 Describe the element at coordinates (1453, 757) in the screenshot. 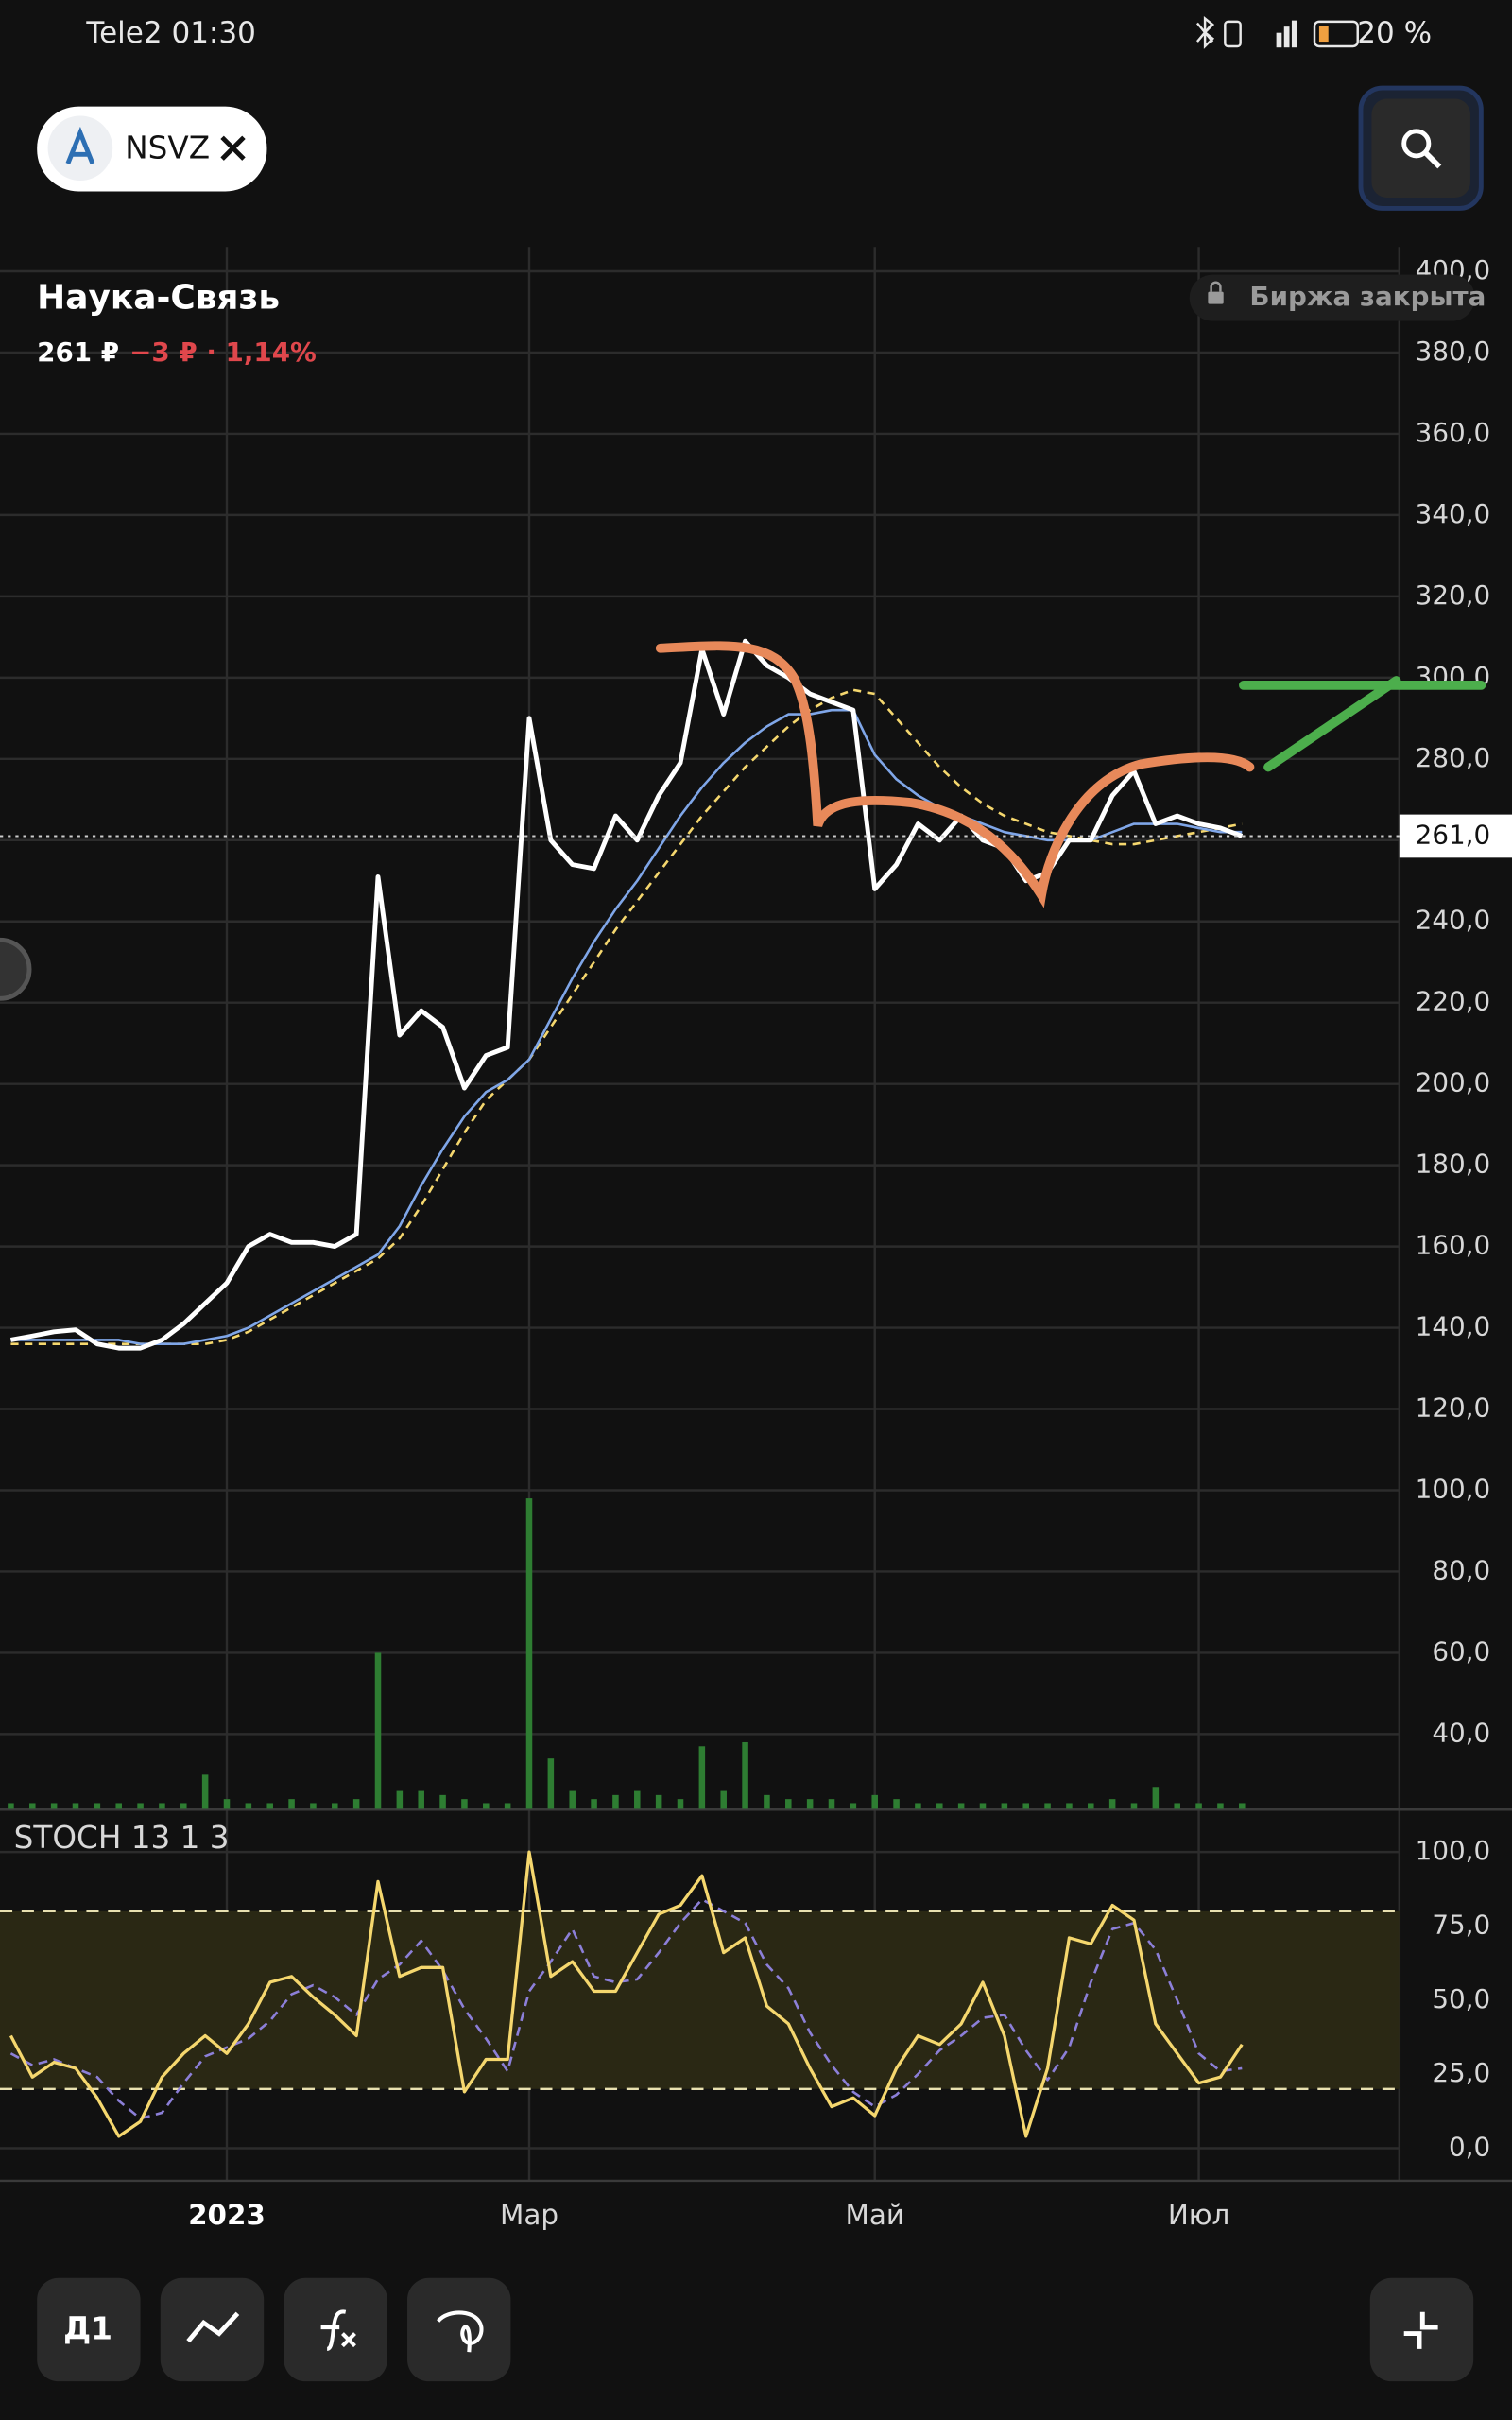

I see `y-tick-label: 280,0` at that location.